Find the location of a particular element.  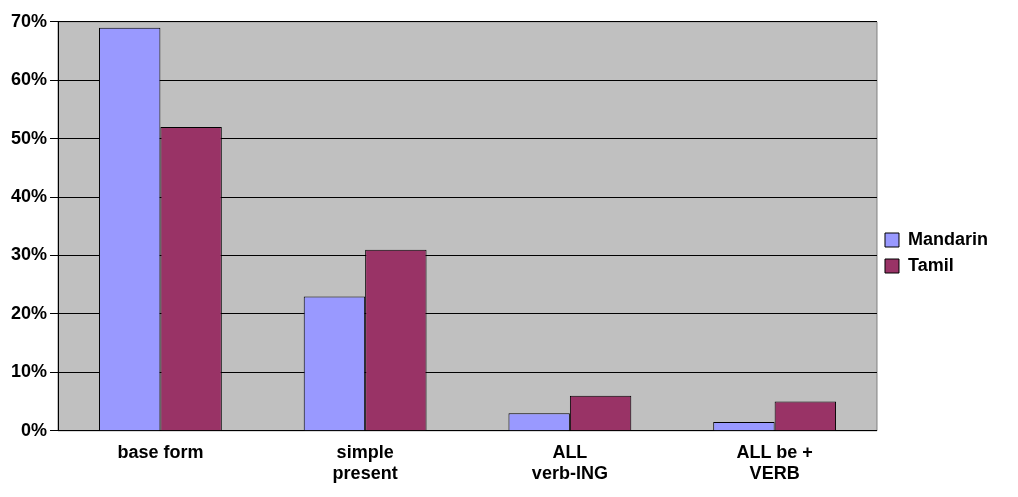

y-tick-label: 30% is located at coordinates (29, 254).